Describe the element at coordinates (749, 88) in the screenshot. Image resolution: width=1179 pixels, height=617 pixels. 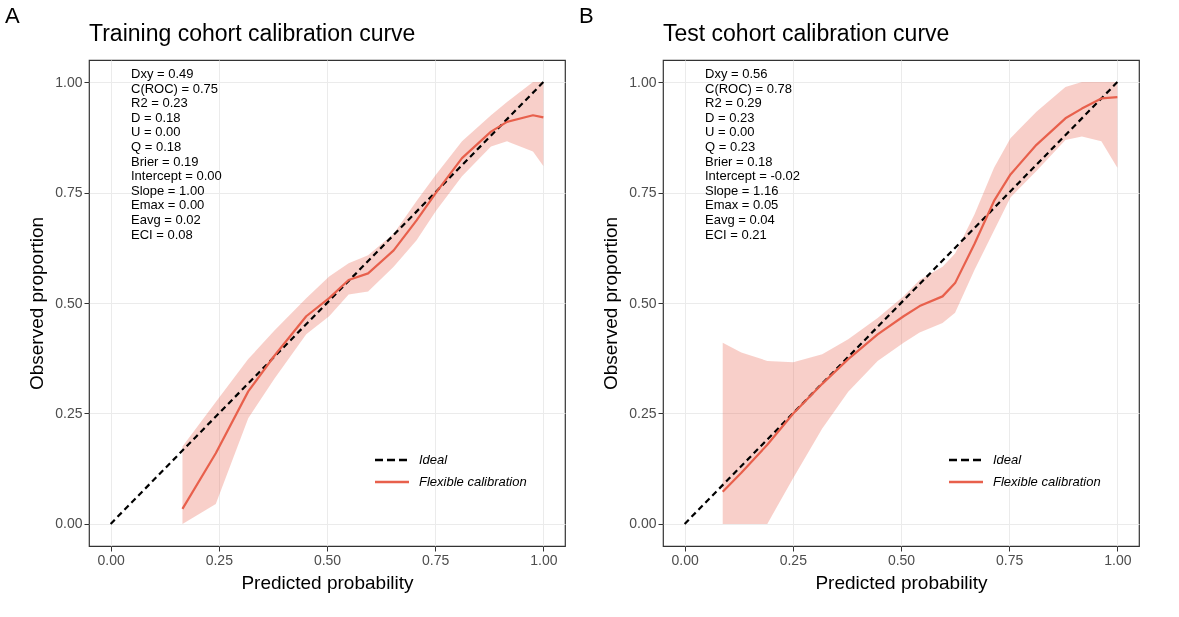
I see `annotation: C(ROC) = 0.78` at that location.